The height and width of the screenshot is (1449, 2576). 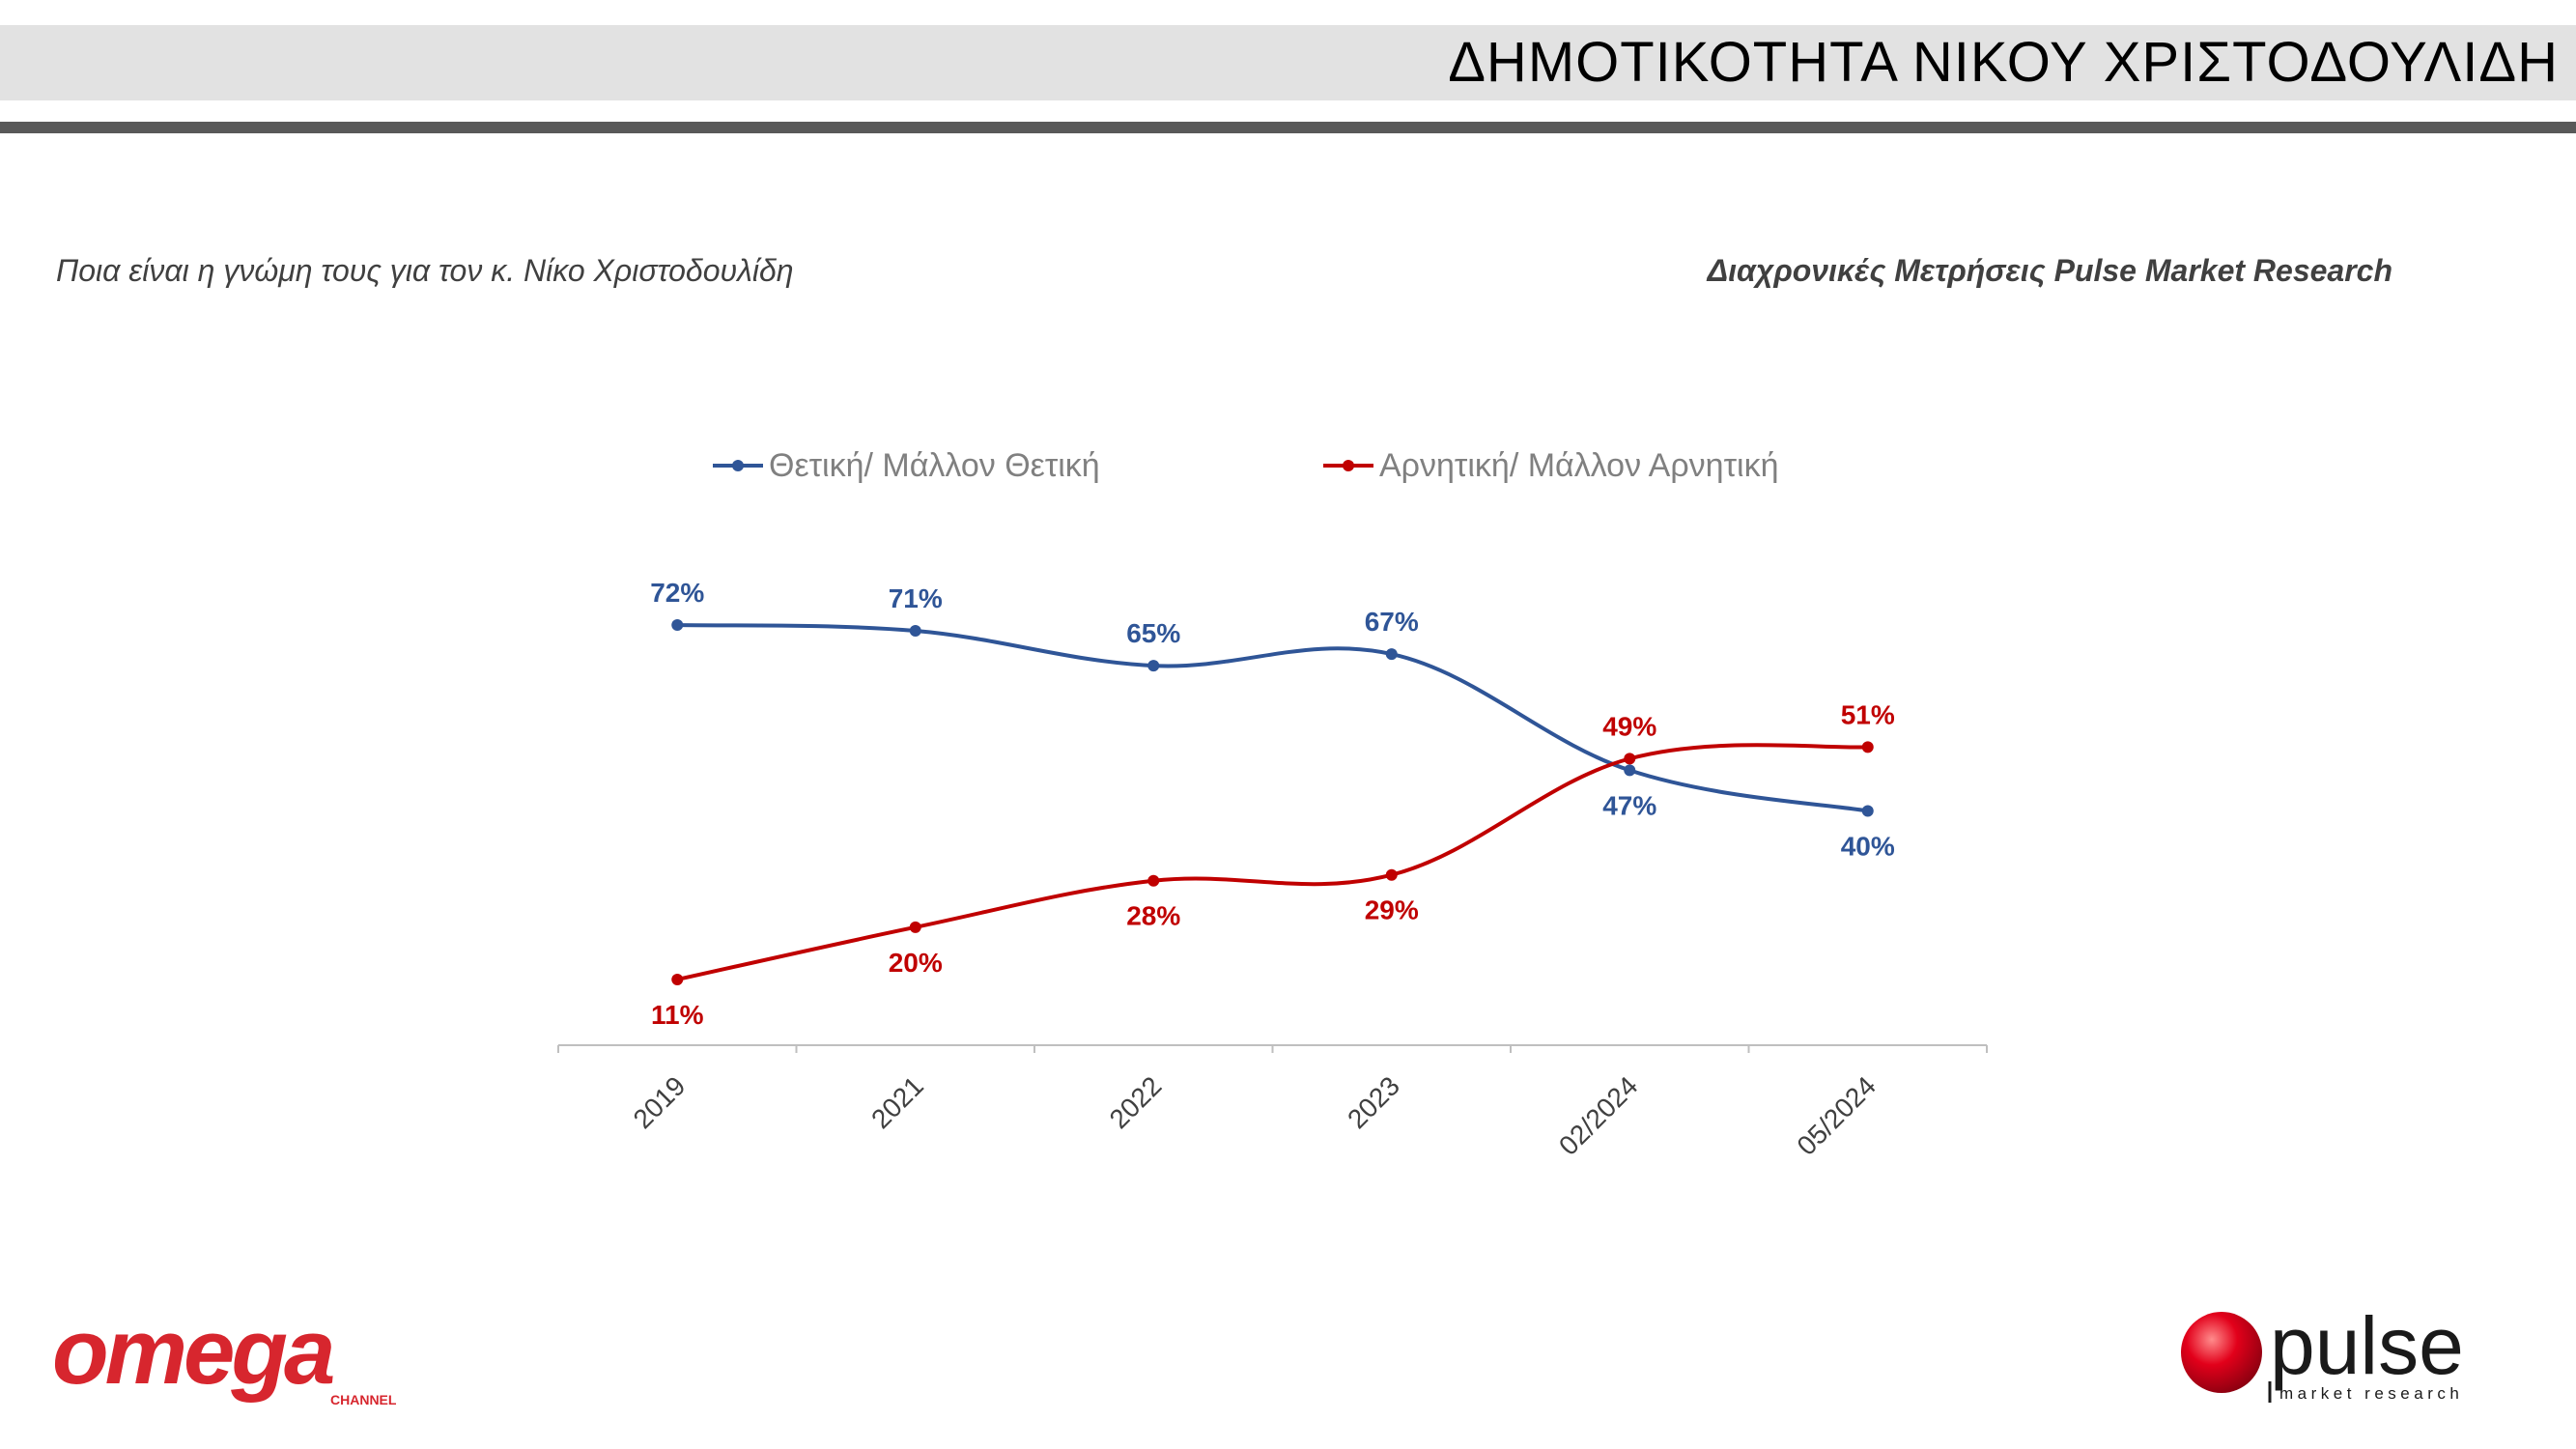 I want to click on data-label: 40%, so click(x=1868, y=847).